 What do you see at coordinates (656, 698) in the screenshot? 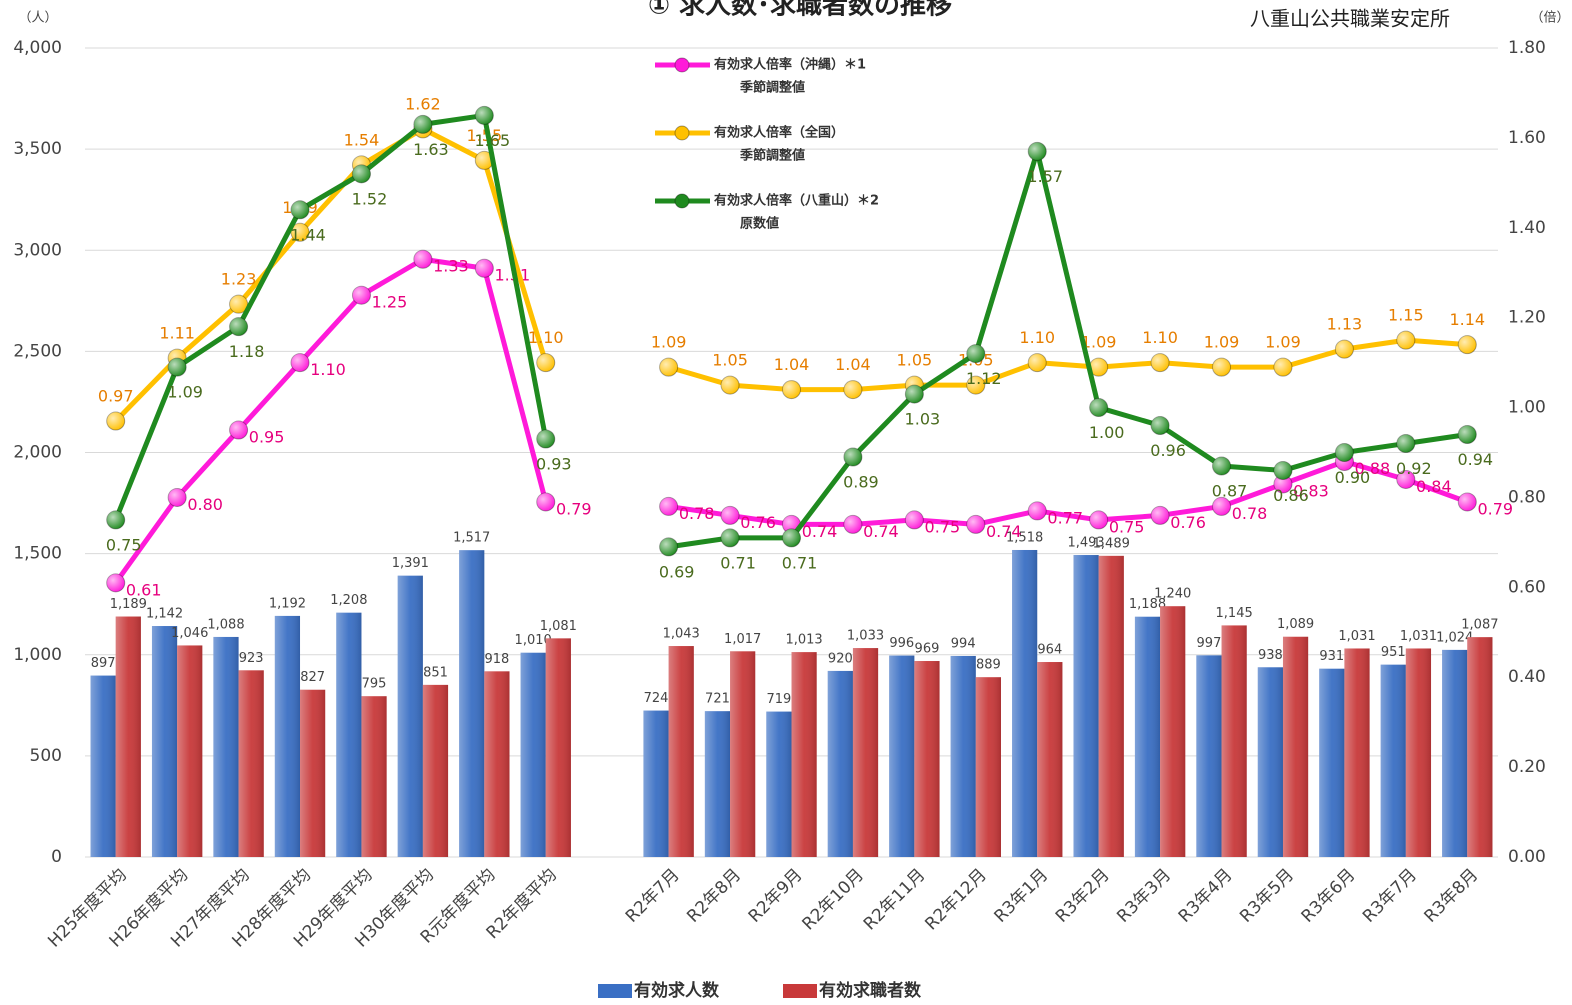
I see `bar-value-label: 724` at bounding box center [656, 698].